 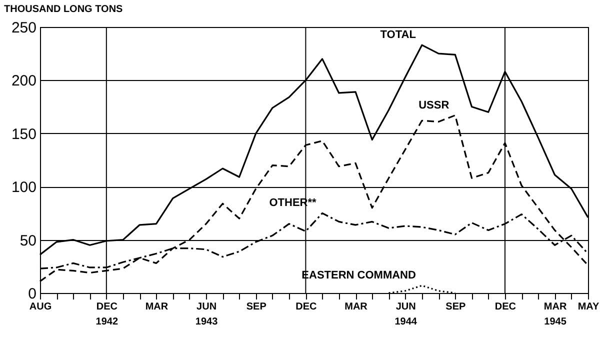 I want to click on x-tick-label: MAY, so click(x=589, y=307).